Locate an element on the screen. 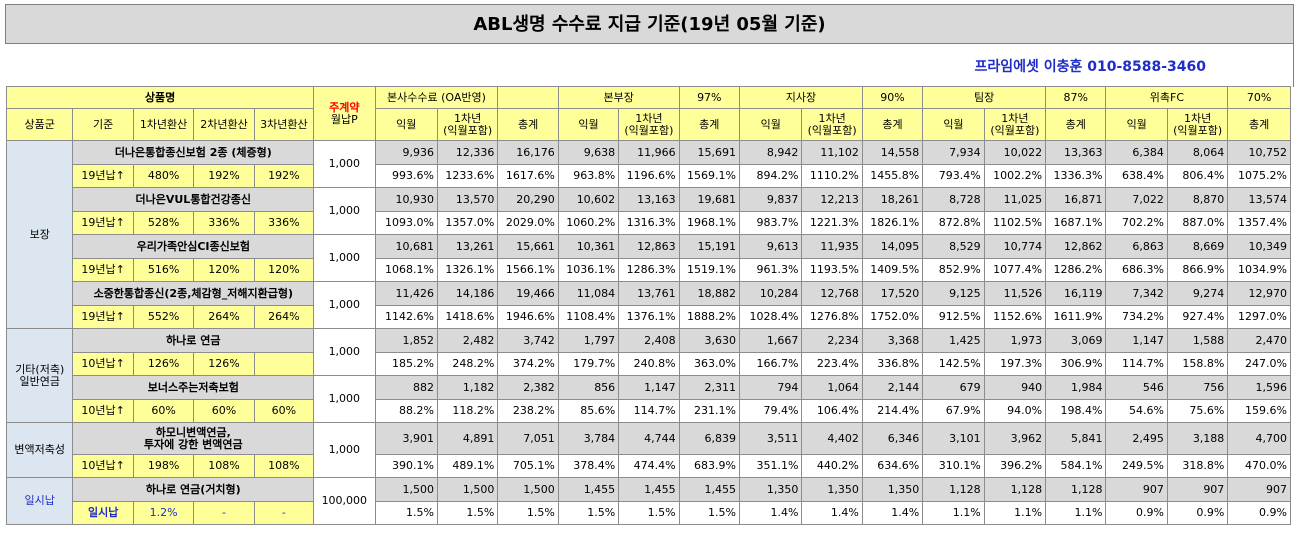  commission-rate: 963.8% is located at coordinates (588, 176).